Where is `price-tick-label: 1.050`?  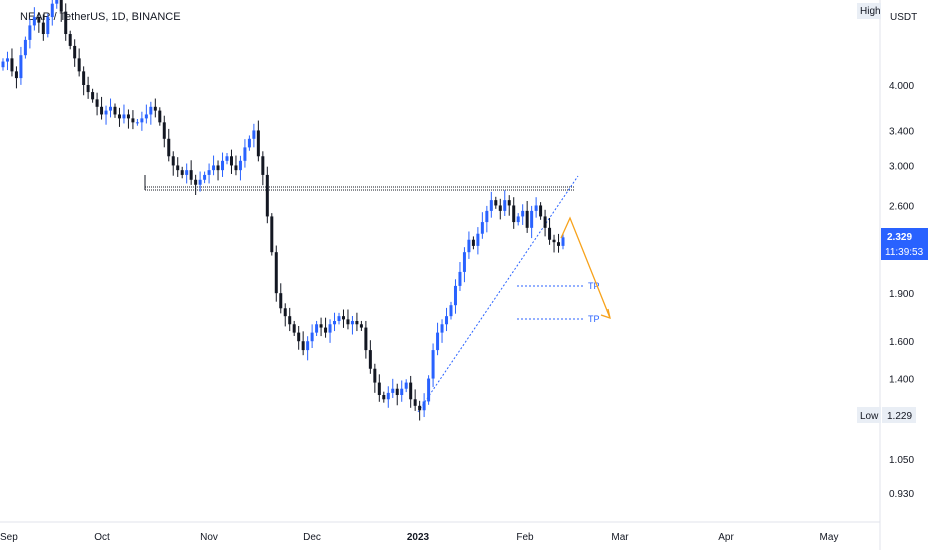
price-tick-label: 1.050 is located at coordinates (901, 460).